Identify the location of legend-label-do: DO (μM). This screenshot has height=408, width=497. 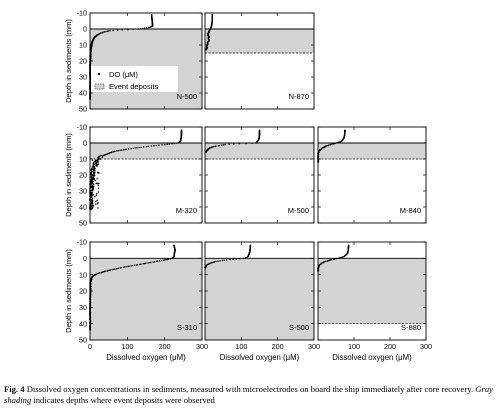
(123, 74).